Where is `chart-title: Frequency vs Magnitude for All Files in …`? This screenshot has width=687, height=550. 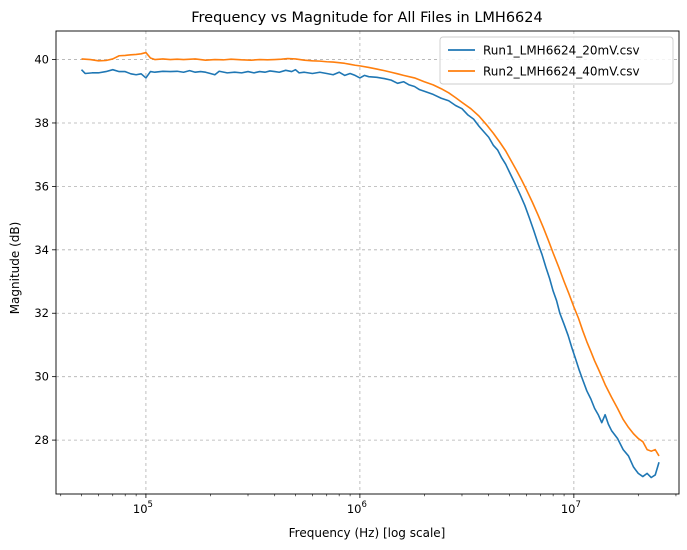 chart-title: Frequency vs Magnitude for All Files in … is located at coordinates (366, 18).